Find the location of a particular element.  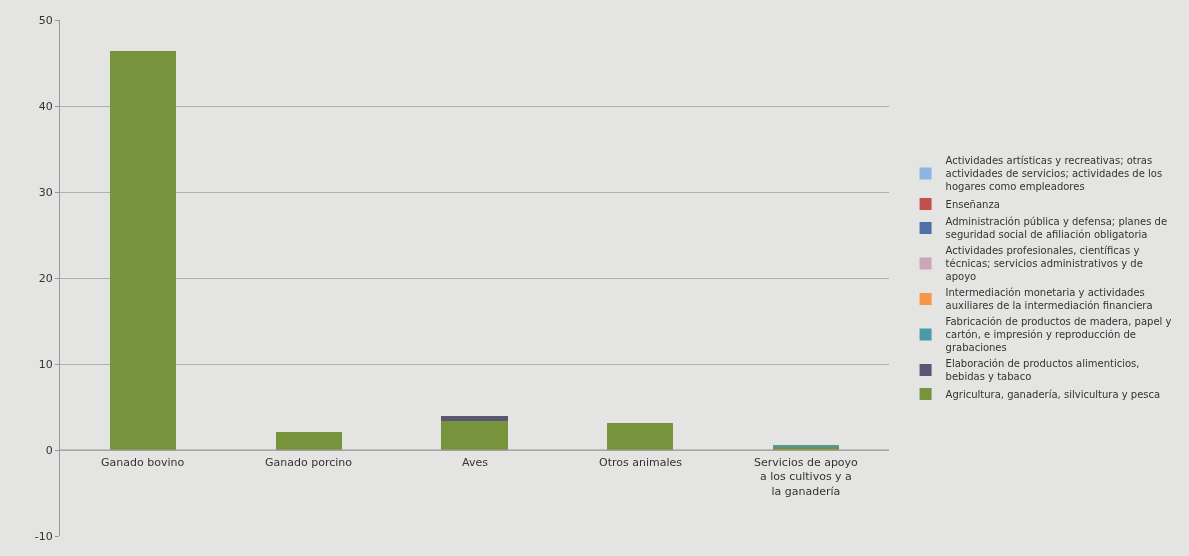

y-tick-label: 10 is located at coordinates (45, 364).